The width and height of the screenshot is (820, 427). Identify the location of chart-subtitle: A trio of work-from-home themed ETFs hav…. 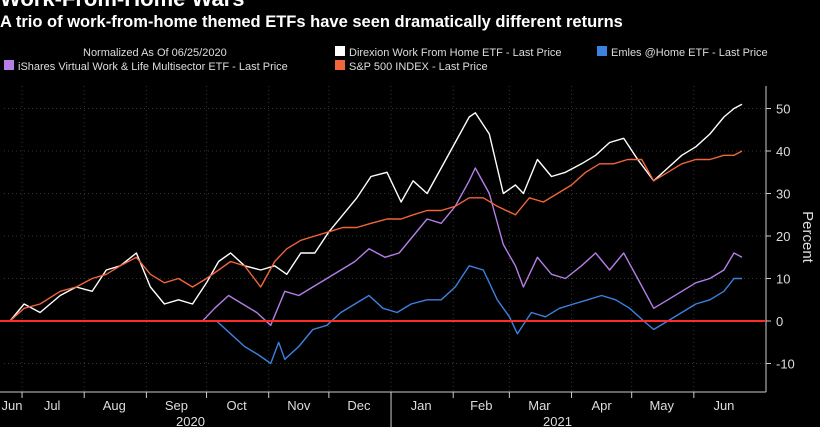
(311, 22).